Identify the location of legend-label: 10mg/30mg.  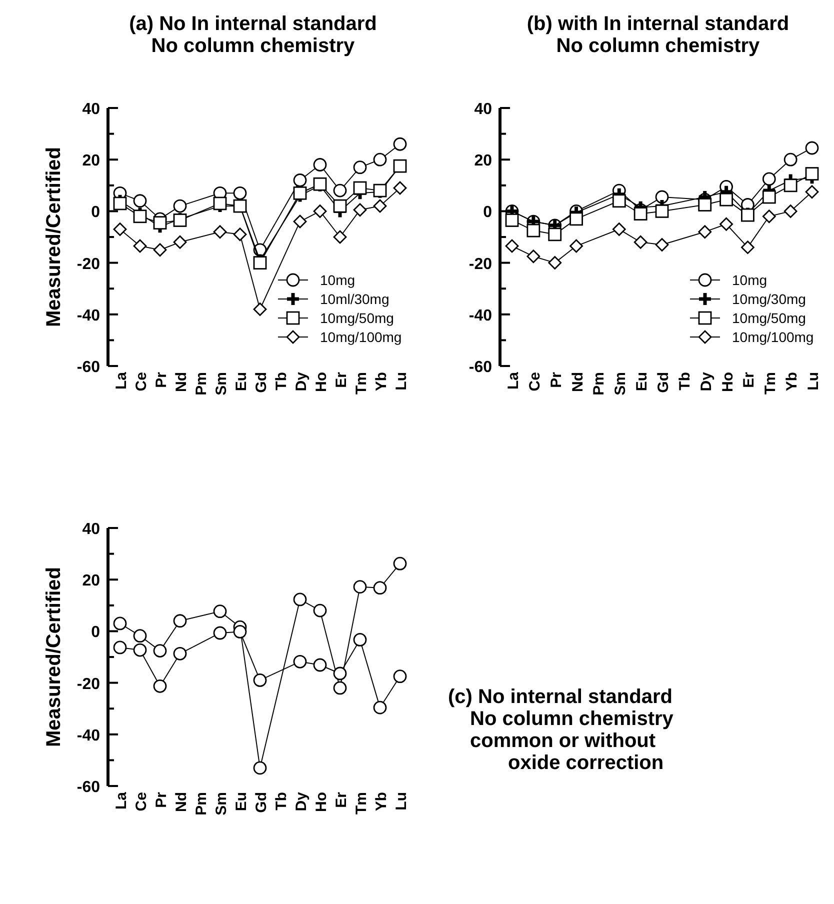
(769, 299).